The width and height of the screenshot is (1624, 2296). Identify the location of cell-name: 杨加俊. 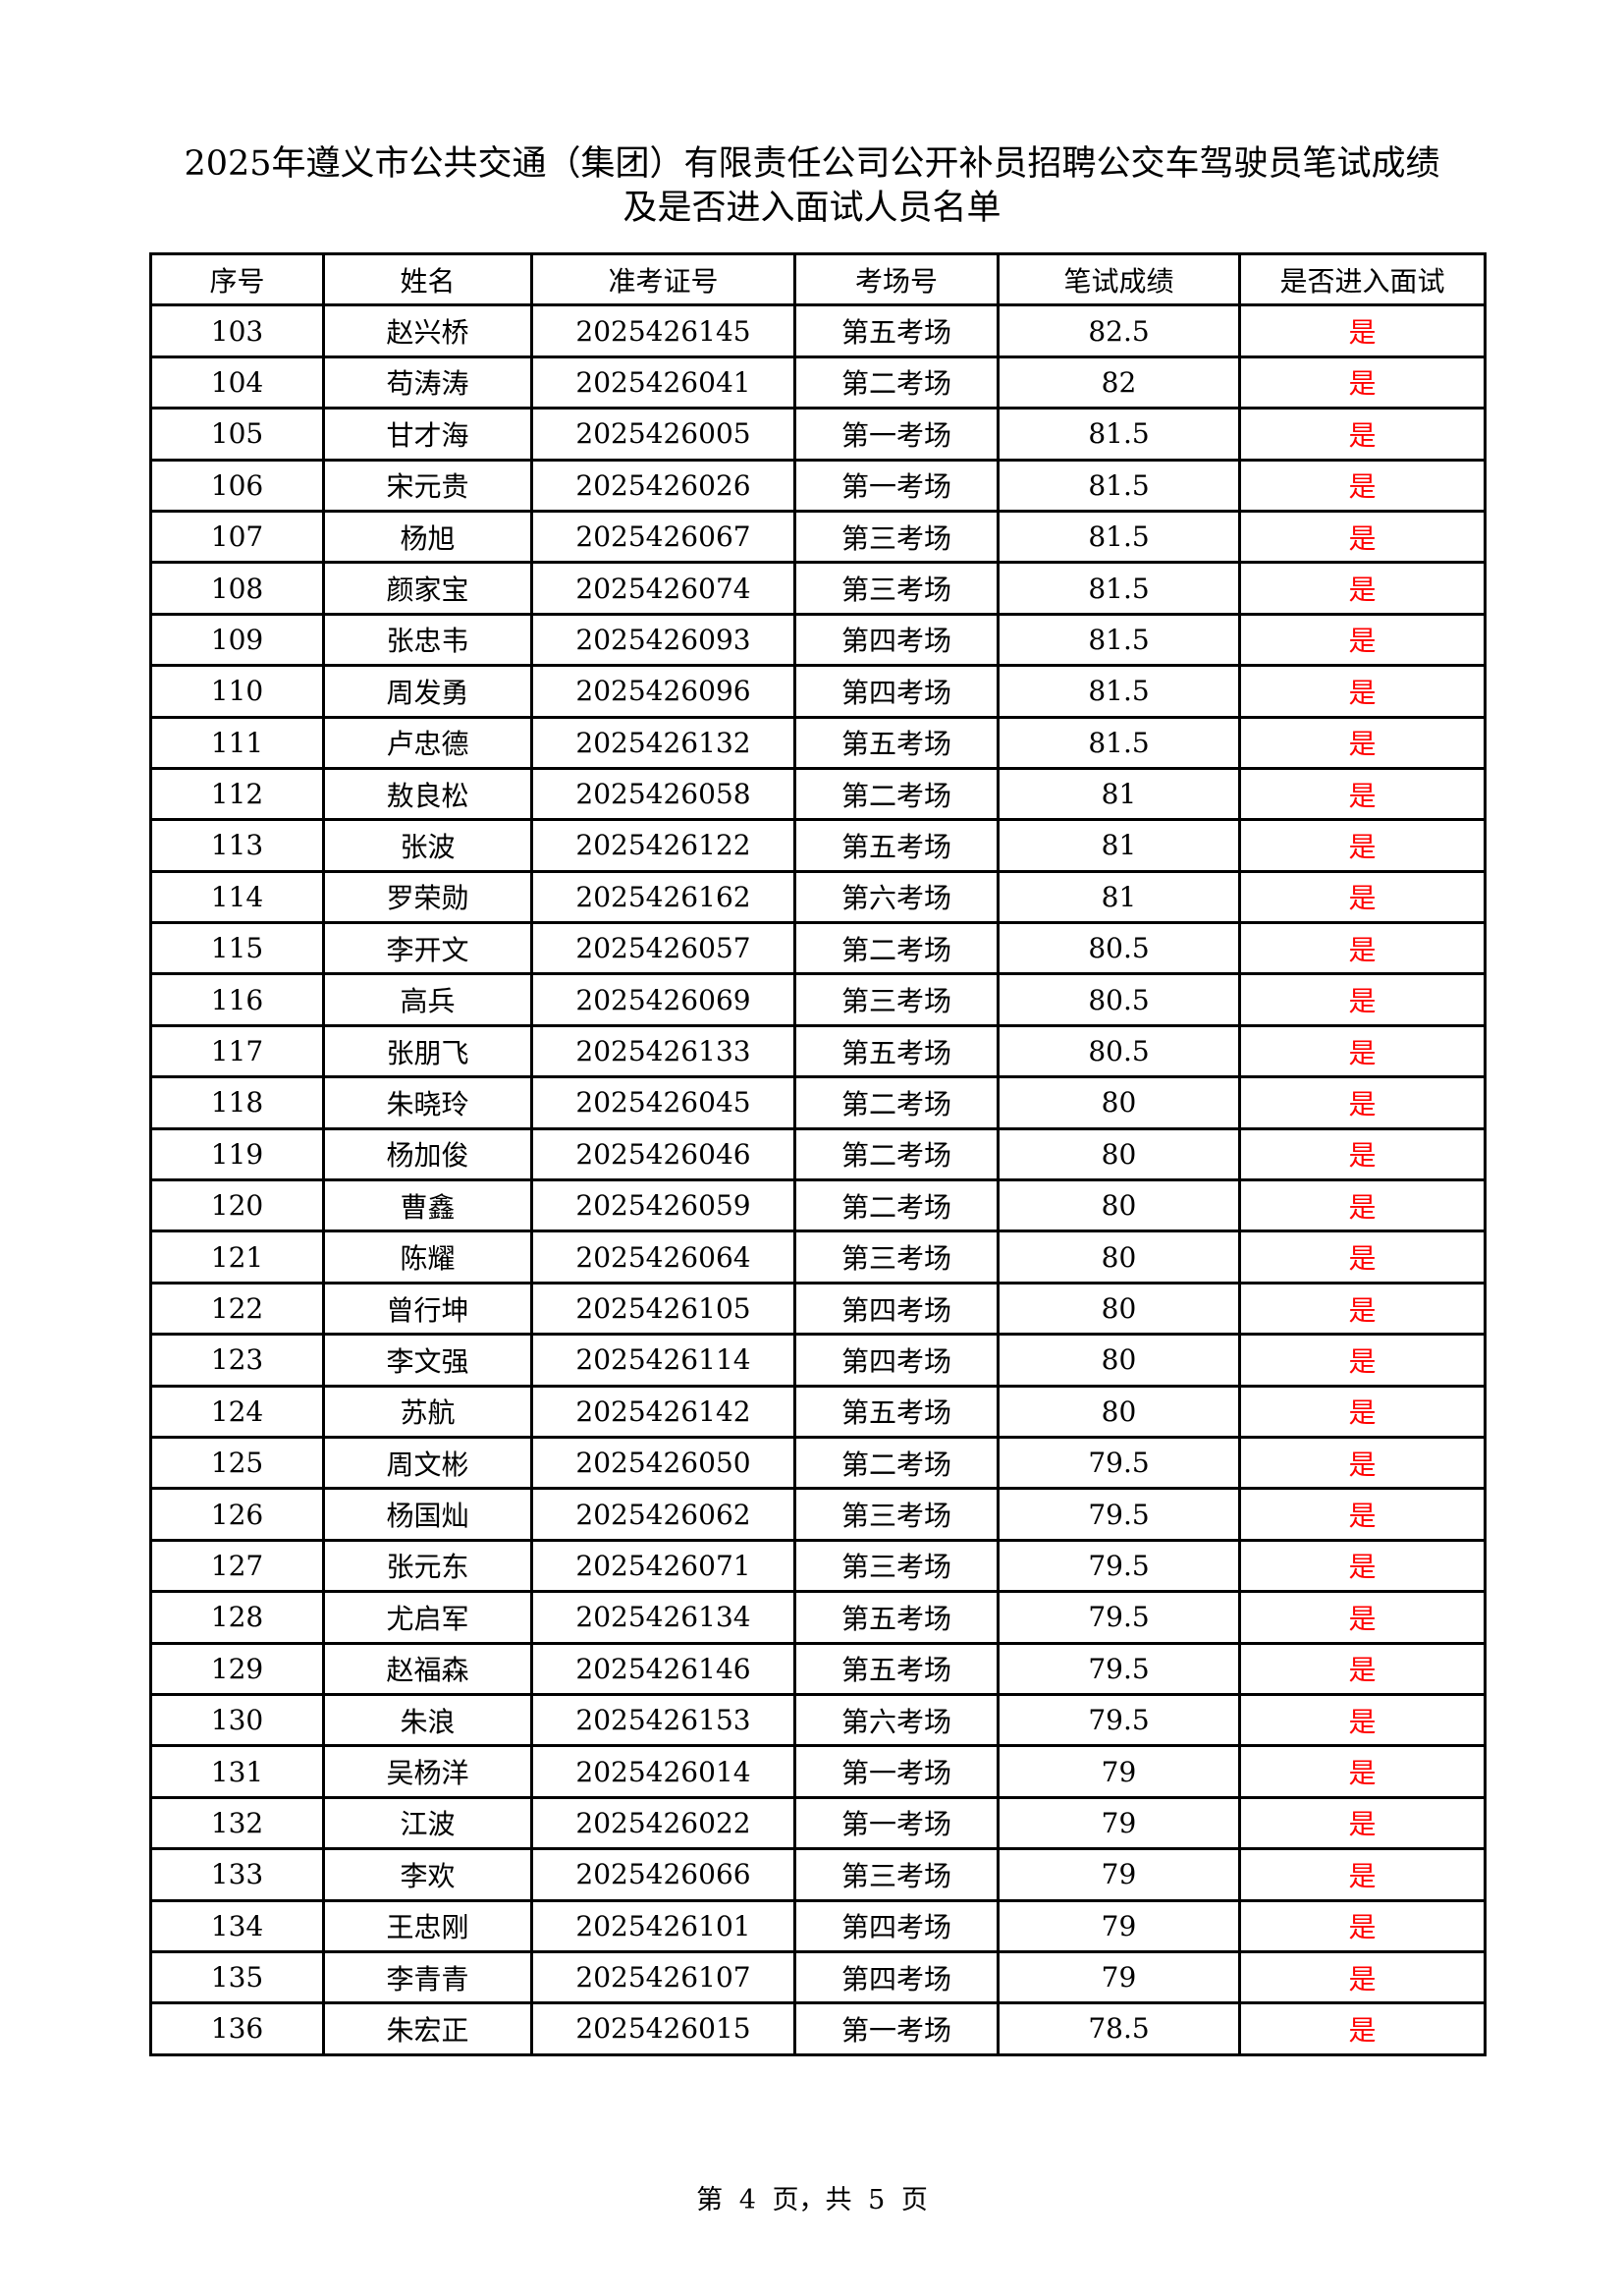
(427, 1154).